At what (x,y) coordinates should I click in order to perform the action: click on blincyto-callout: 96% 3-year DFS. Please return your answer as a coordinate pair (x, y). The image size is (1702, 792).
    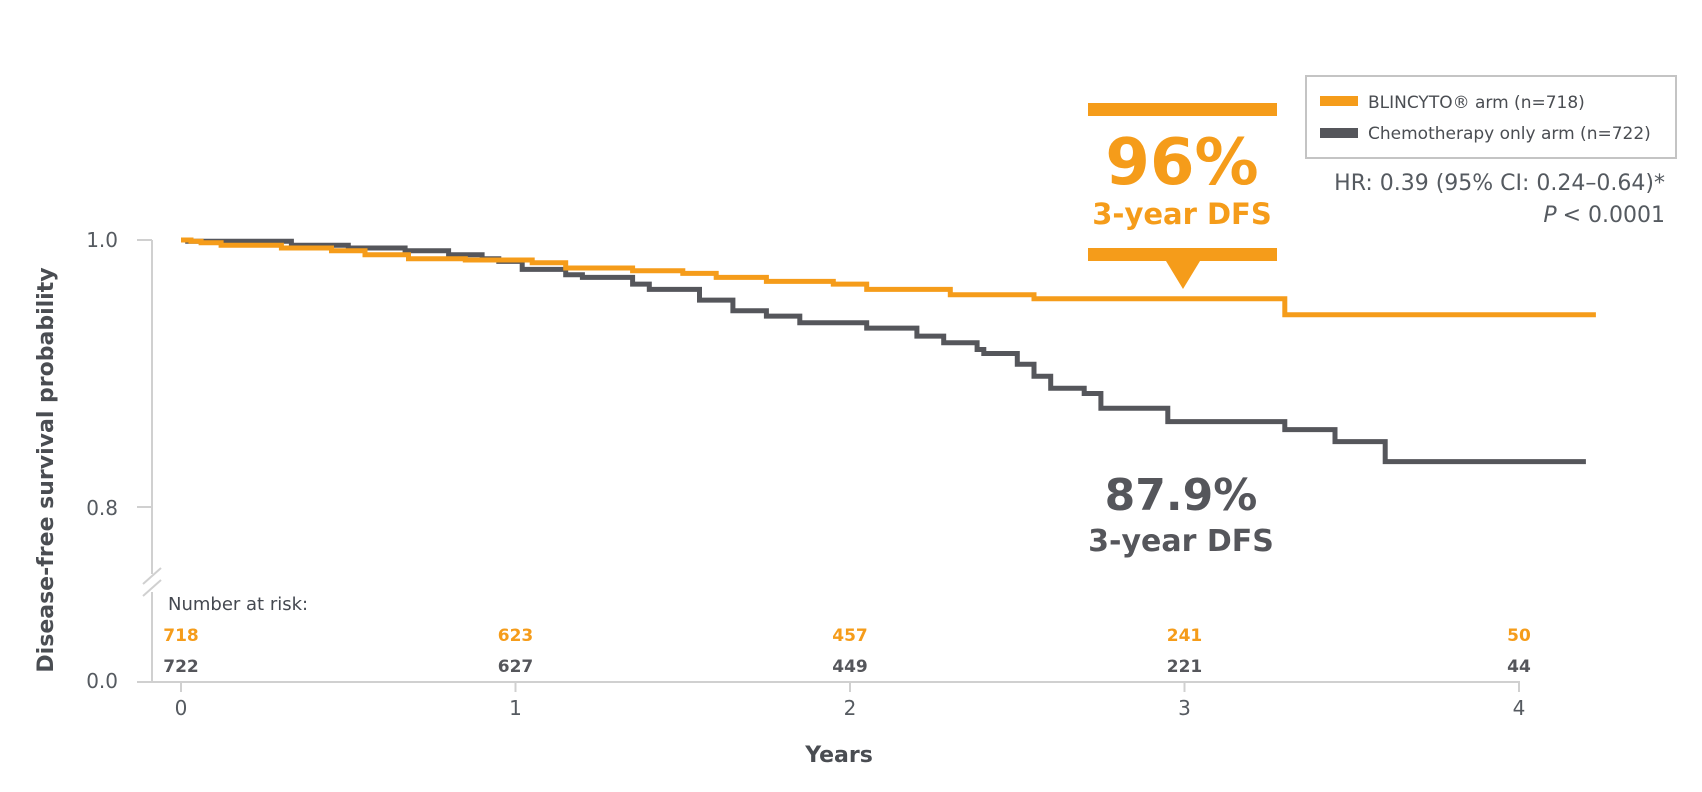
    Looking at the image, I should click on (1182, 196).